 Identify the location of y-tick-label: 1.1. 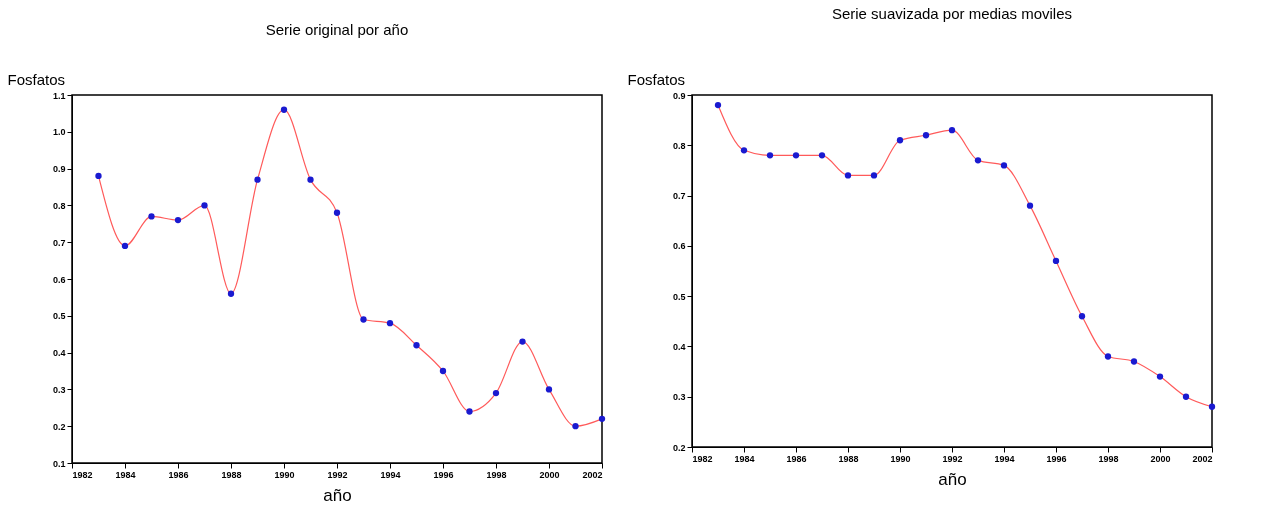
(59, 95).